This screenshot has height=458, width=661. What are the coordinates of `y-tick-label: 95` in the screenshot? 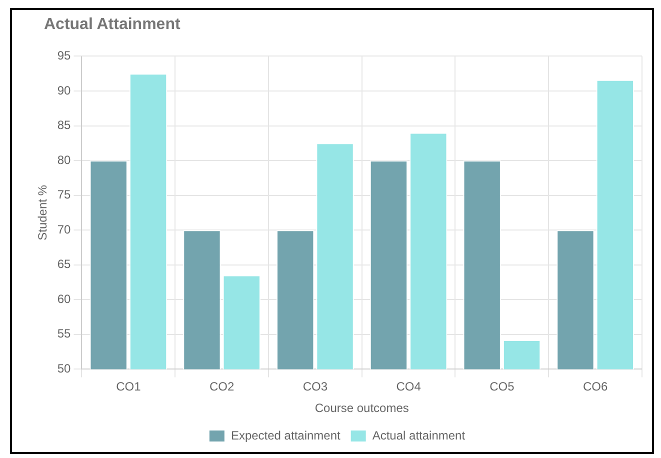 It's located at (64, 55).